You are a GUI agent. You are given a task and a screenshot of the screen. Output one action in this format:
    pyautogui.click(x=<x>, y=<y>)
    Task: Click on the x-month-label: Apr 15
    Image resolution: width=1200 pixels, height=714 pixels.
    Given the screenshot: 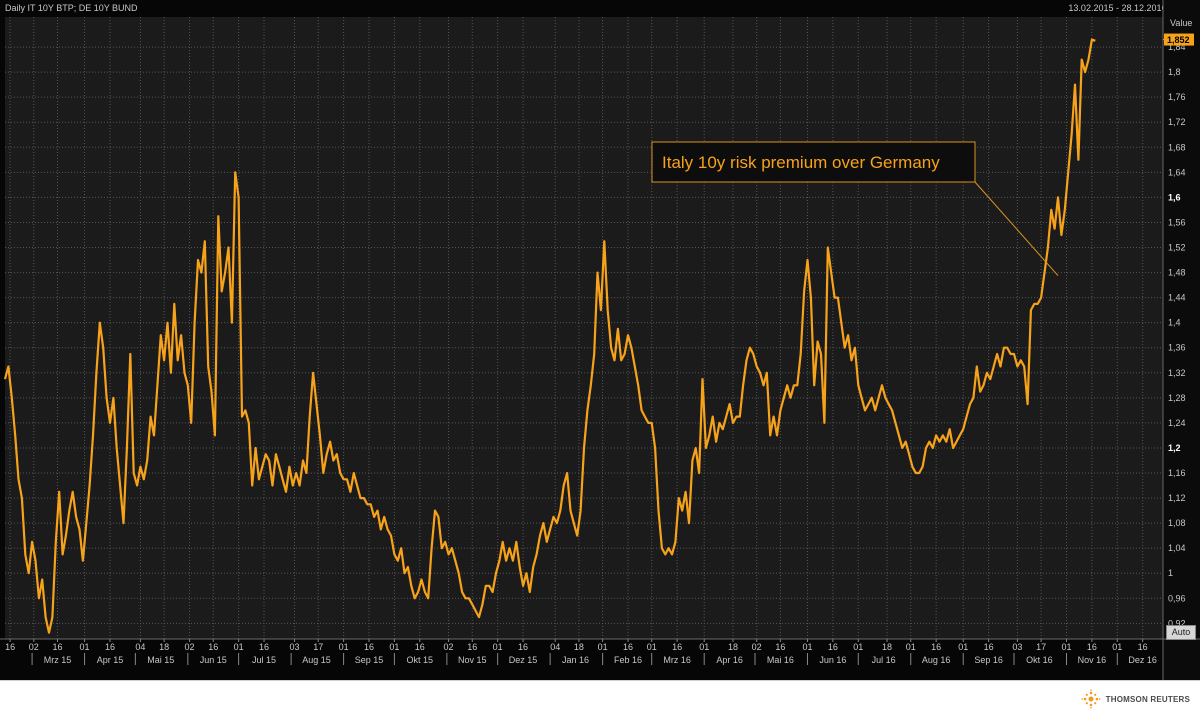 What is the action you would take?
    pyautogui.click(x=110, y=660)
    